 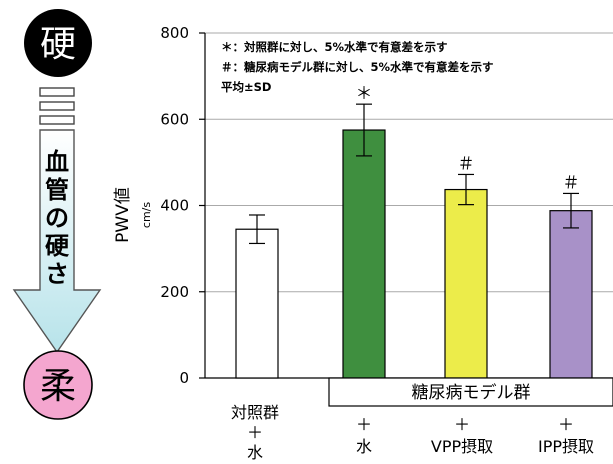 What do you see at coordinates (468, 138) in the screenshot?
I see `significance-marks: ＊ ＃ ＃` at bounding box center [468, 138].